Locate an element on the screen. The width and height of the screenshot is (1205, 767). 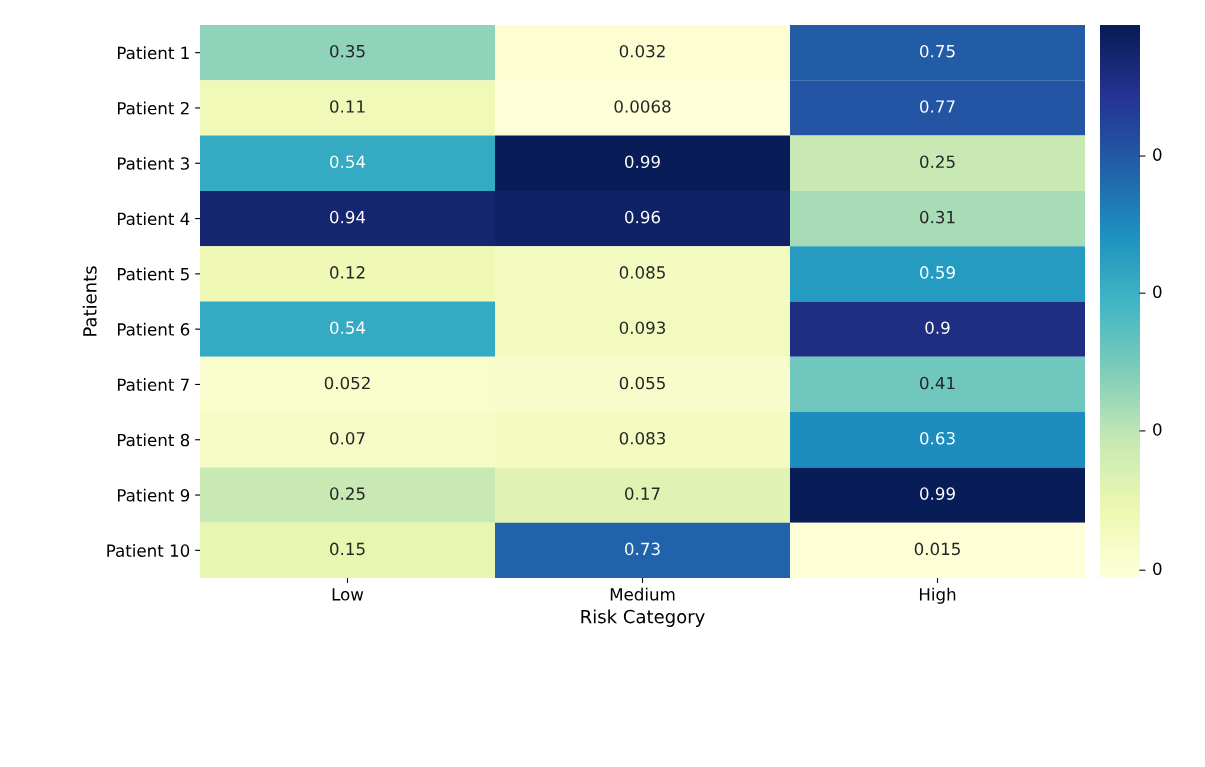
data-label: 0.11 is located at coordinates (347, 106).